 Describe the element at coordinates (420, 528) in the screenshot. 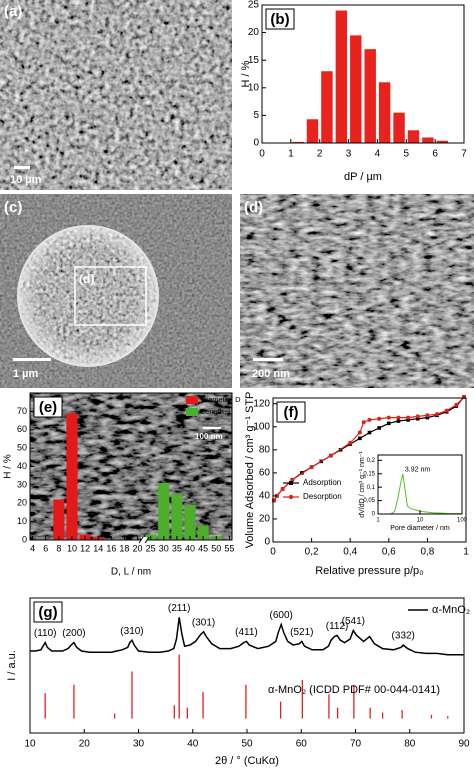

I see `x-axis-label: Pore diameter / nm` at that location.